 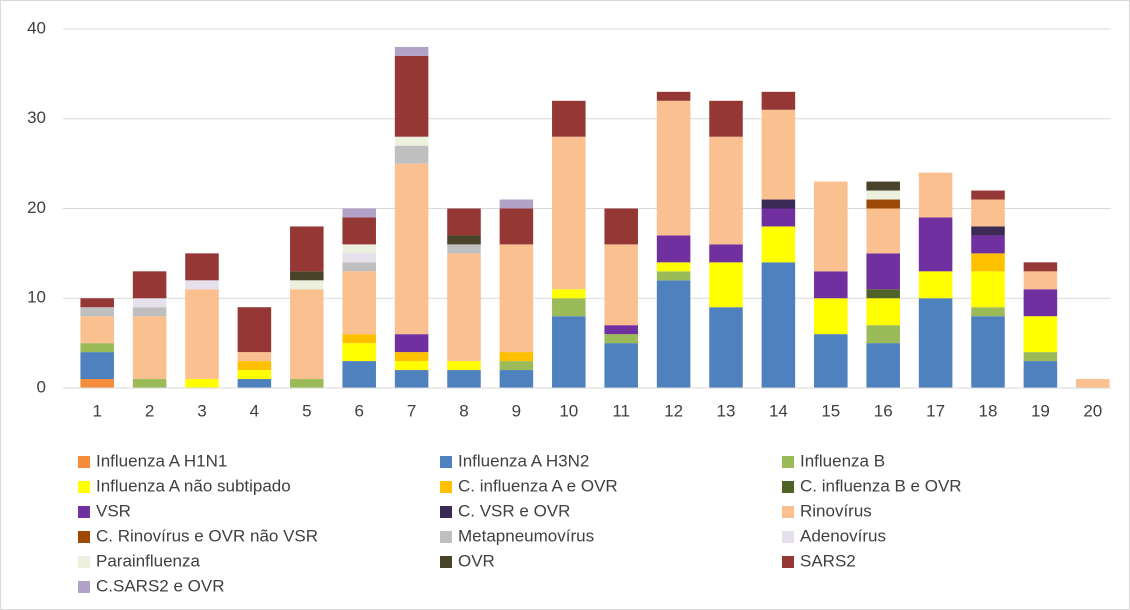 What do you see at coordinates (843, 535) in the screenshot?
I see `legend-label: Adenovírus` at bounding box center [843, 535].